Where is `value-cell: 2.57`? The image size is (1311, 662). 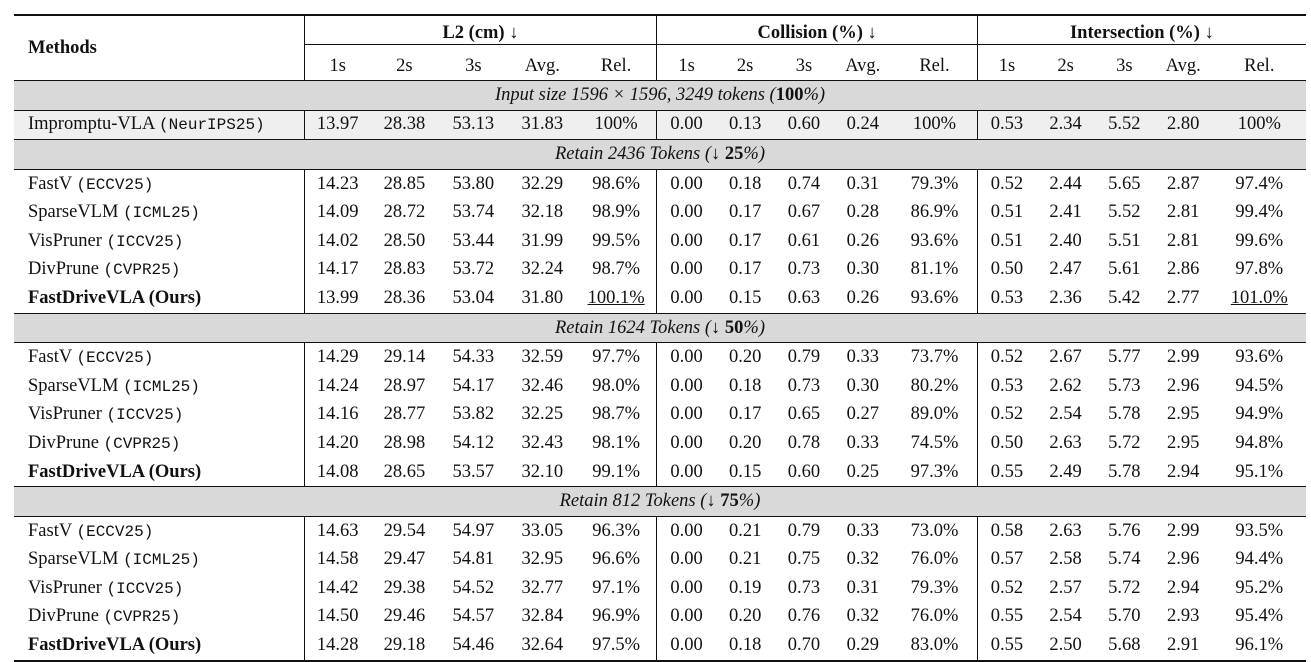 value-cell: 2.57 is located at coordinates (1065, 587).